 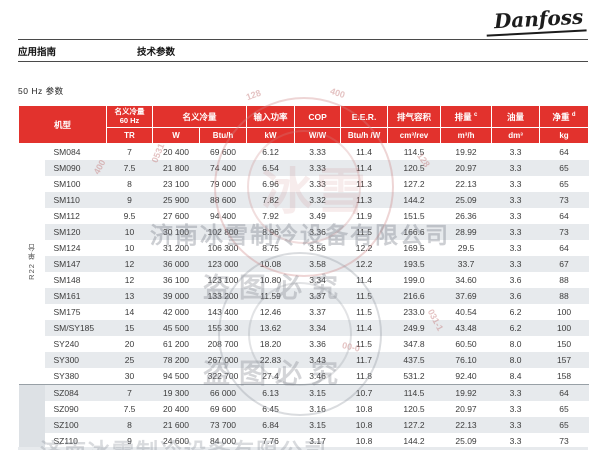 What do you see at coordinates (67, 280) in the screenshot?
I see `model-cell: SM148` at bounding box center [67, 280].